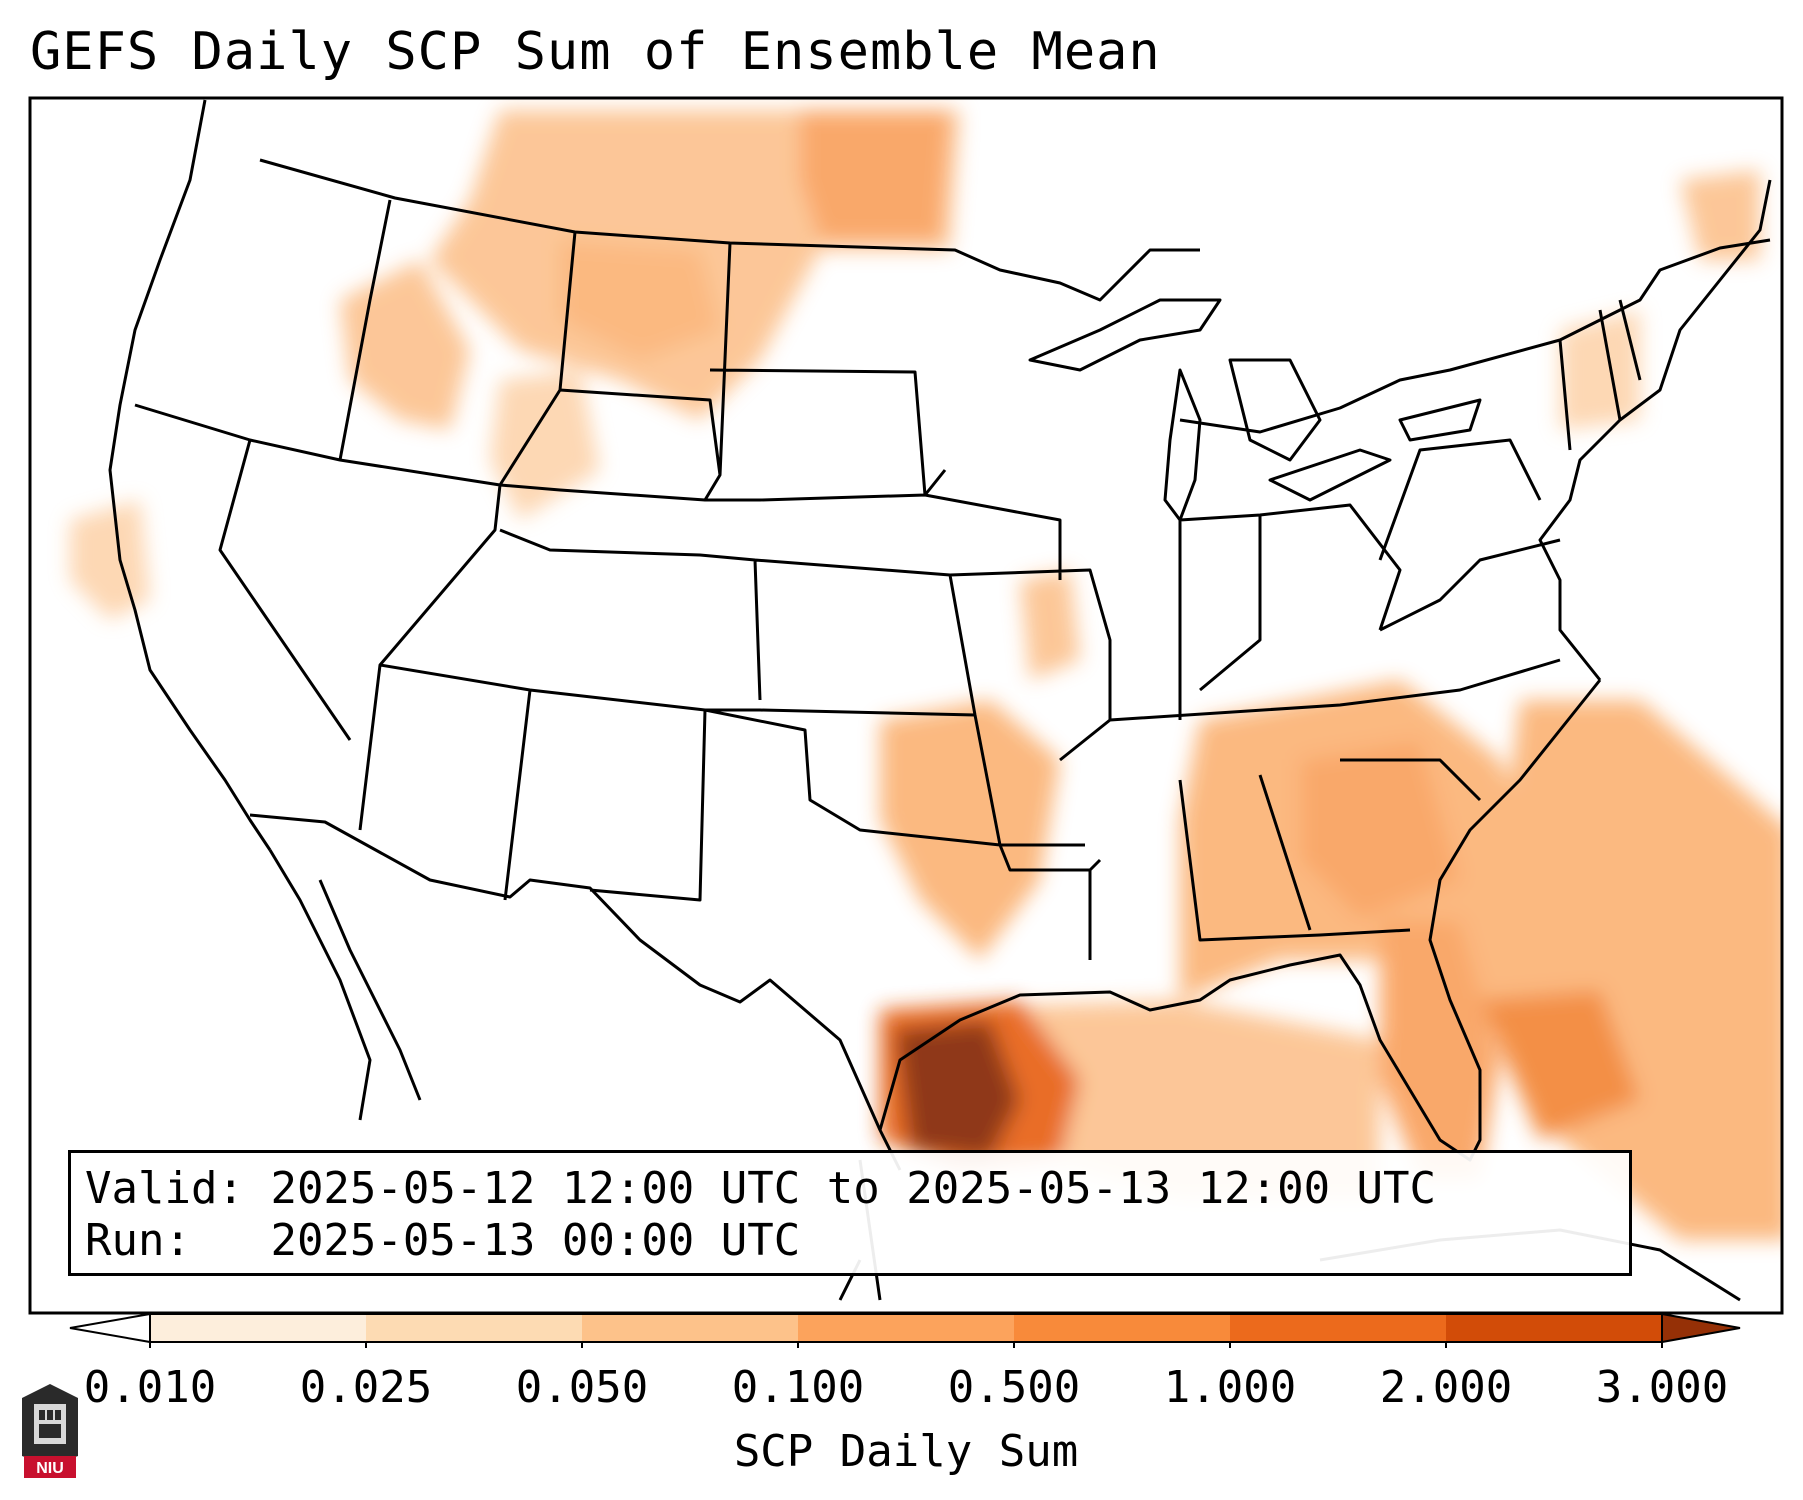 The width and height of the screenshot is (1803, 1500). What do you see at coordinates (405, 345) in the screenshot?
I see `scp-region-idaho` at bounding box center [405, 345].